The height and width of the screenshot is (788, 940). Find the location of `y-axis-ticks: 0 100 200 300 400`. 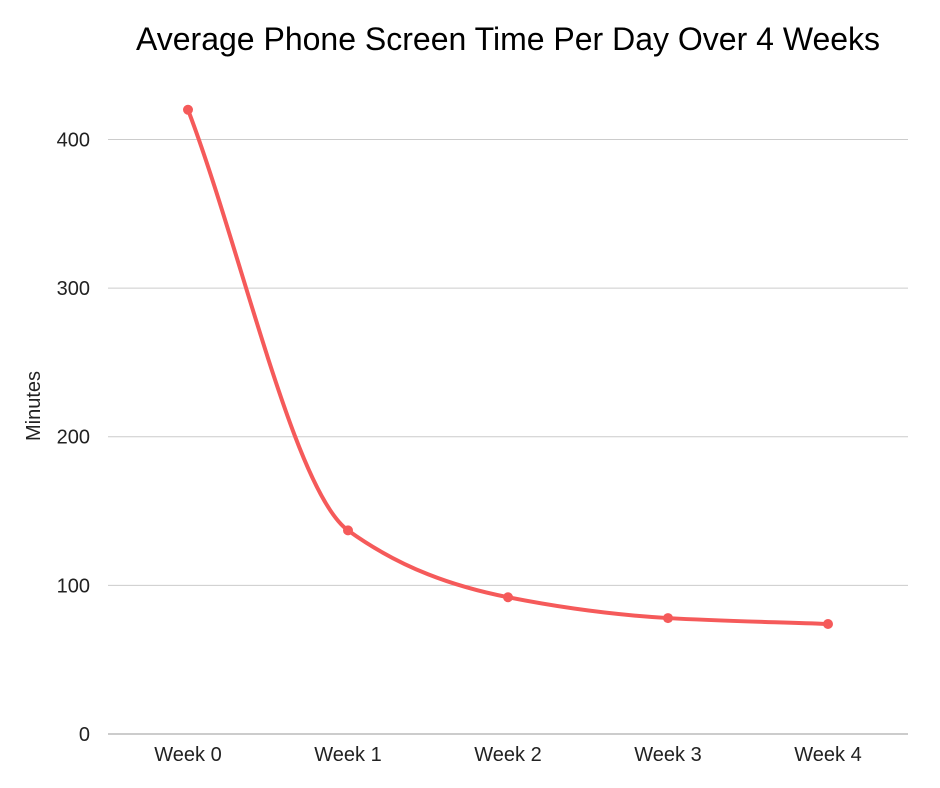

y-axis-ticks: 0 100 200 300 400 is located at coordinates (73, 437).